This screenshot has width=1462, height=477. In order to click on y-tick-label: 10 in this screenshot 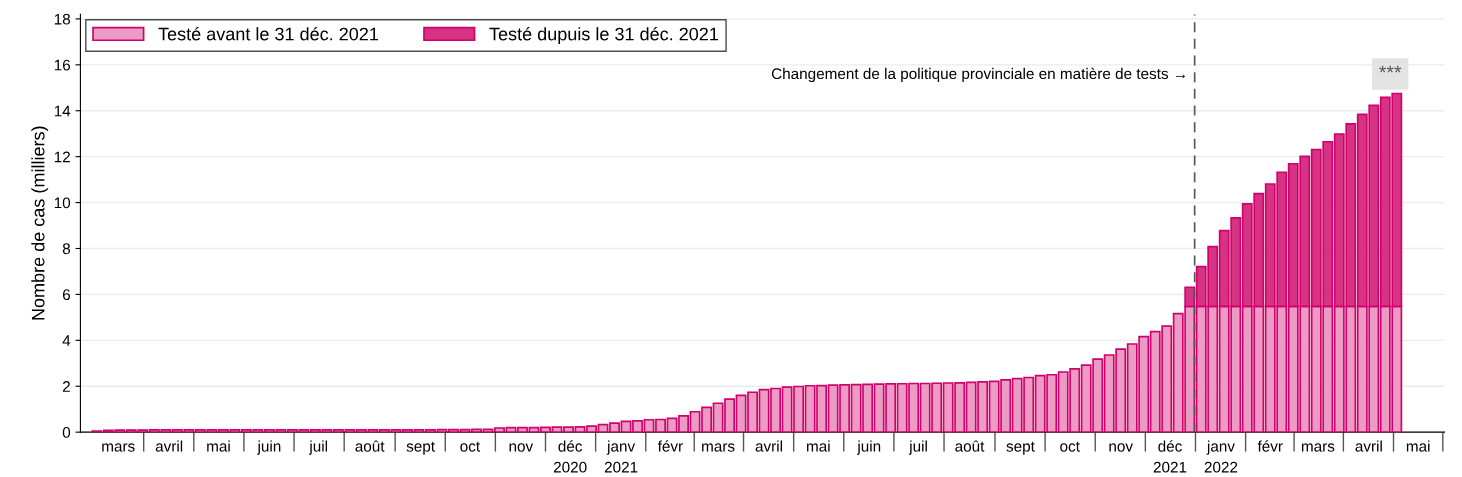, I will do `click(62, 203)`.